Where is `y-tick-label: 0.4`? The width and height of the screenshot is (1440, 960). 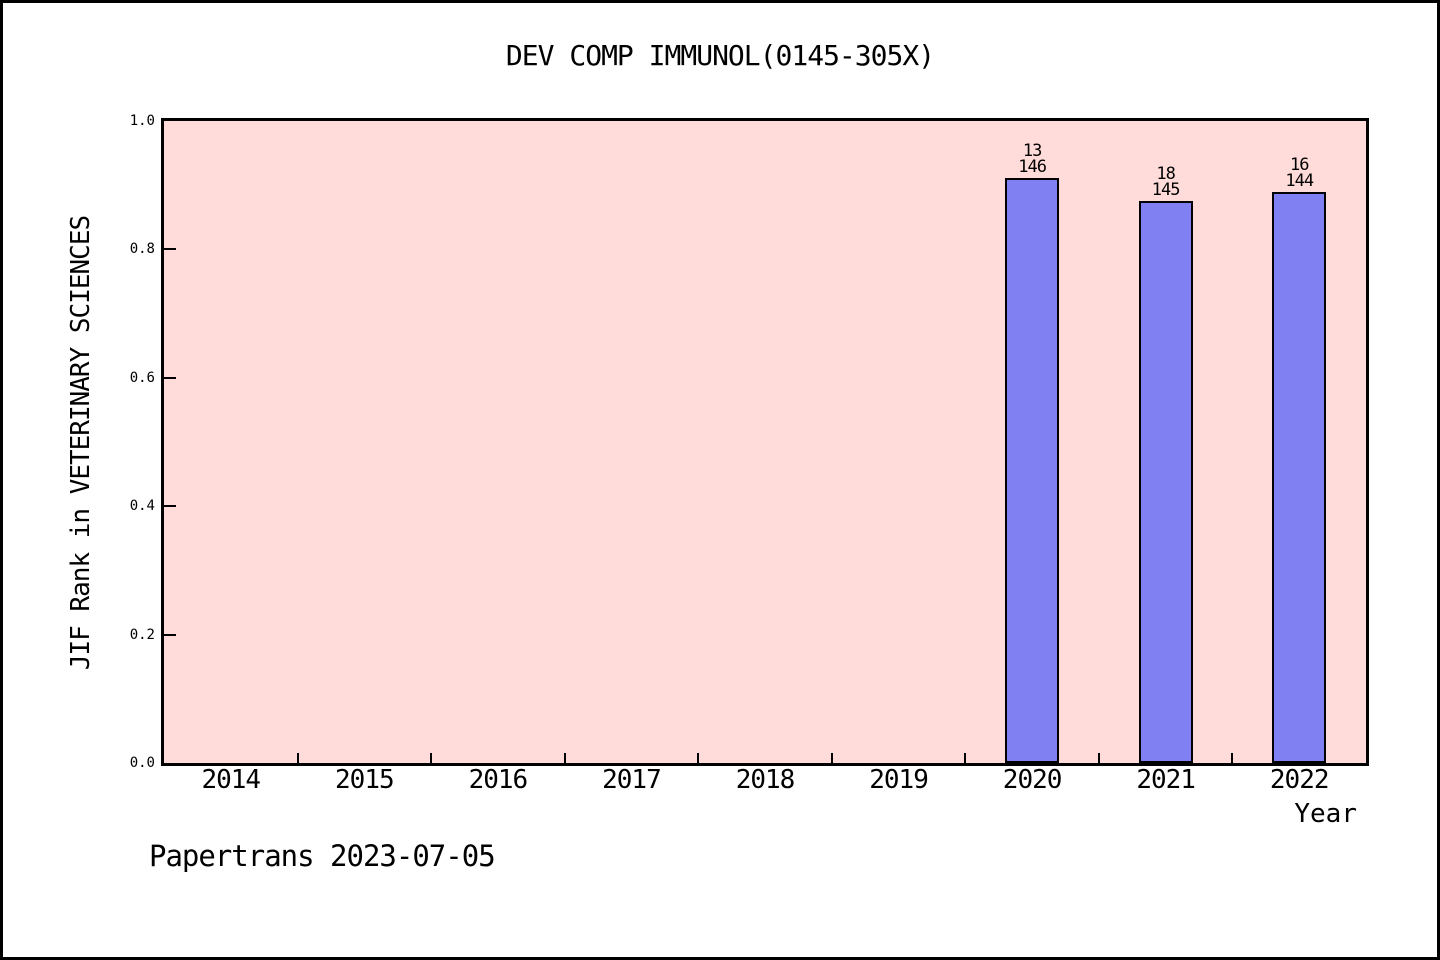 y-tick-label: 0.4 is located at coordinates (142, 506).